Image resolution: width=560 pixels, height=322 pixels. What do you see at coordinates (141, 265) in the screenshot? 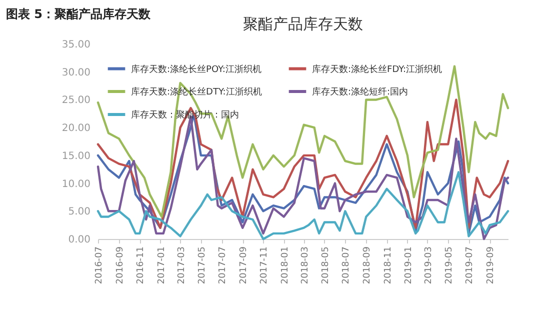
I see `x-tick-label: 2016-11` at bounding box center [141, 265].